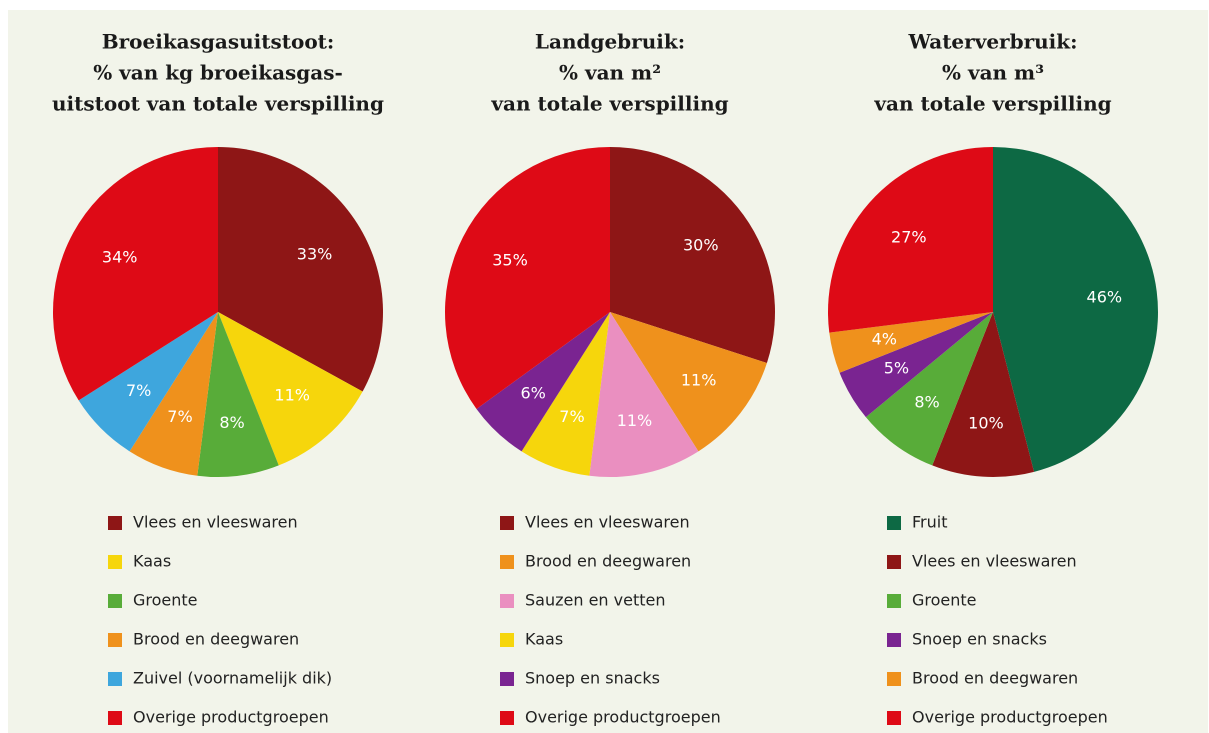 The height and width of the screenshot is (733, 1209). I want to click on slice-label: 5%, so click(896, 368).